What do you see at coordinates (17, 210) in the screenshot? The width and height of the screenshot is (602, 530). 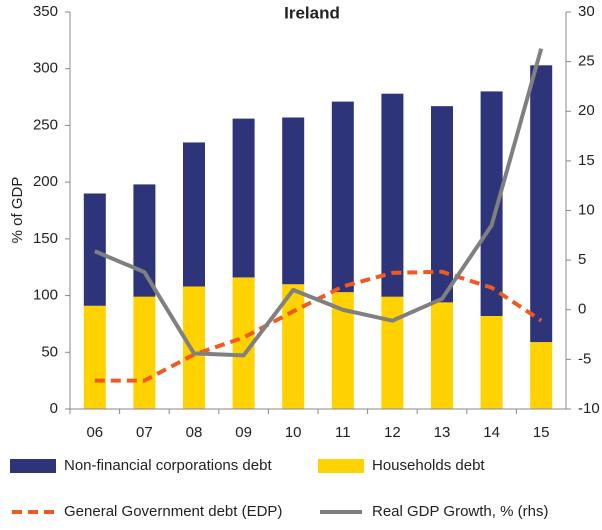 I see `y-axis-label: % of GDP` at bounding box center [17, 210].